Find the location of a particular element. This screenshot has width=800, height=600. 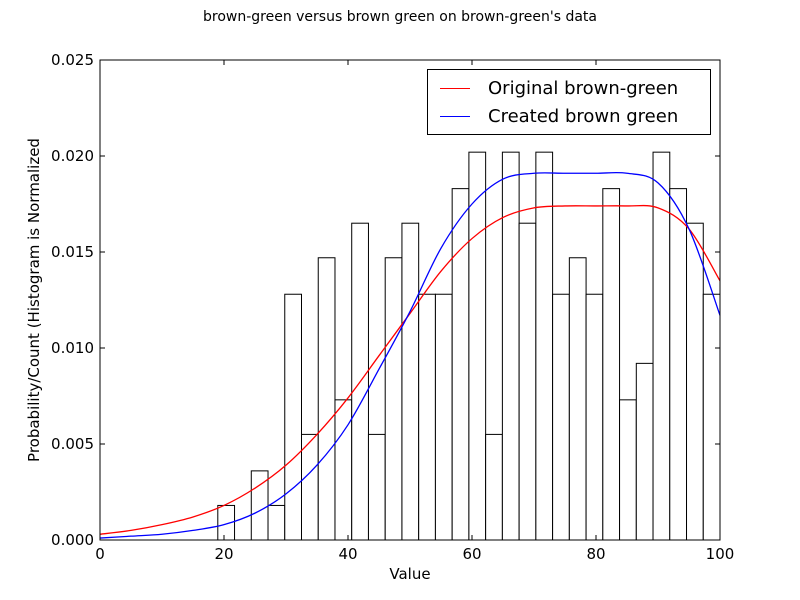

legend-label-created: Created brown green is located at coordinates (583, 116).